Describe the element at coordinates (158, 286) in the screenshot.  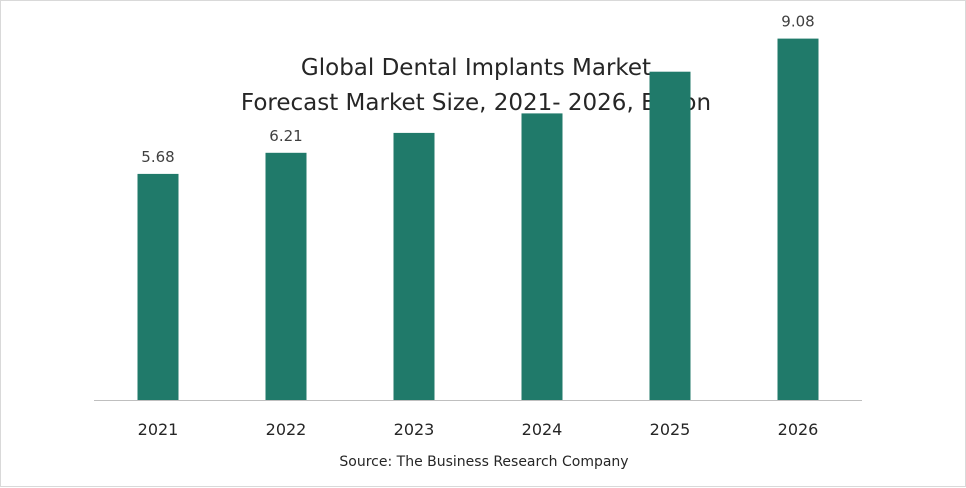
I see `bar-2021` at that location.